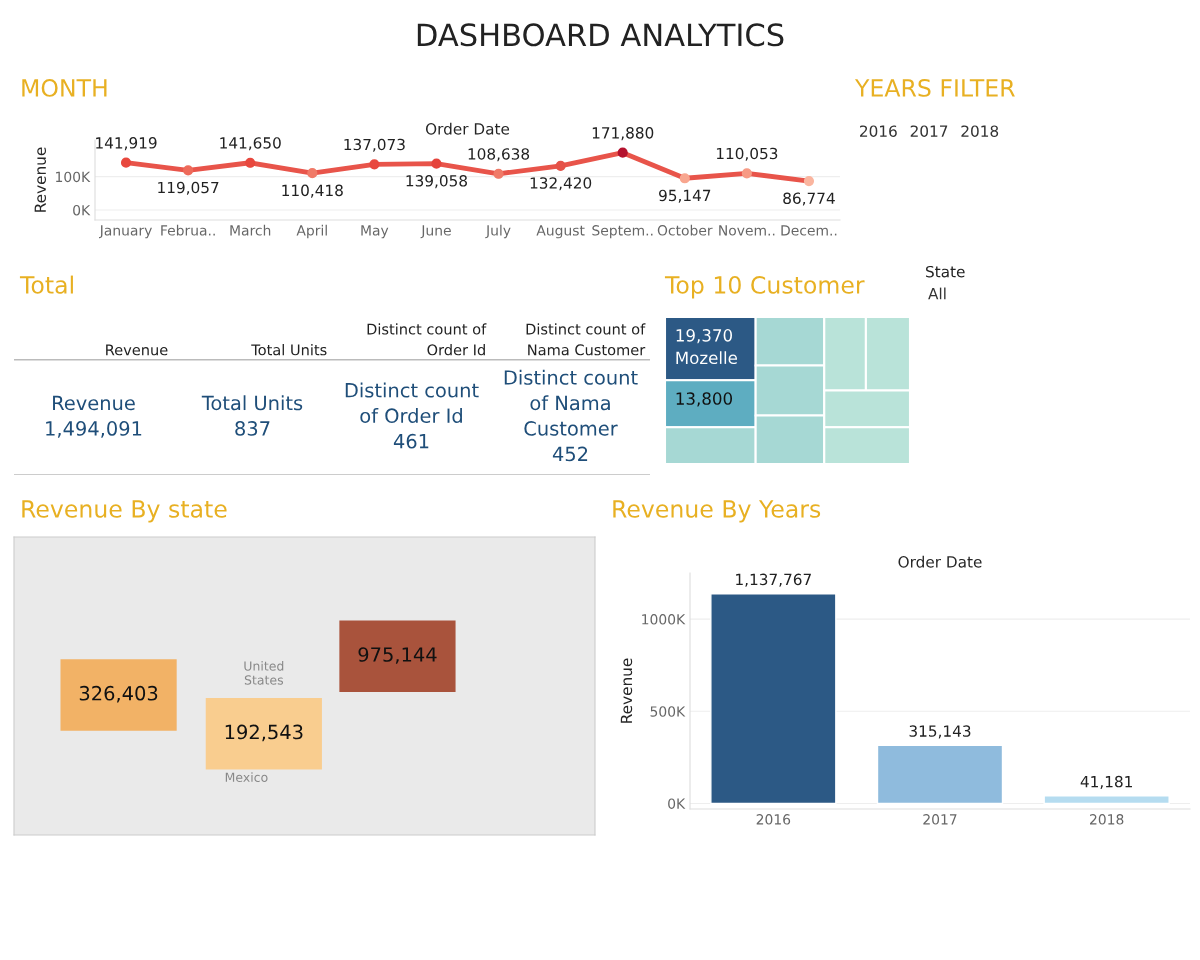 This screenshot has width=1200, height=960. Describe the element at coordinates (411, 441) in the screenshot. I see `text: 461` at that location.